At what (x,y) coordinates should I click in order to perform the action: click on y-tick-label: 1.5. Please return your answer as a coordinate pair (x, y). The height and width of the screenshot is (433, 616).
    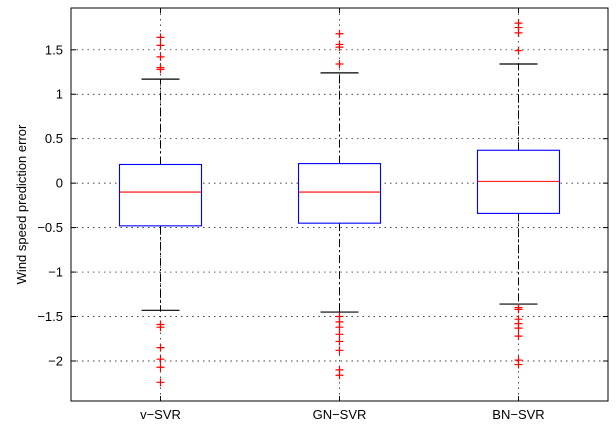
    Looking at the image, I should click on (54, 49).